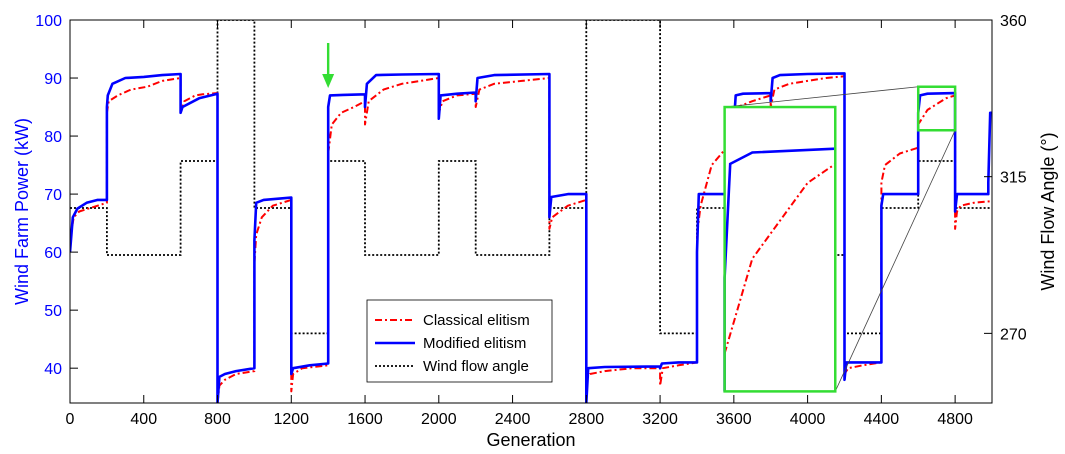 The width and height of the screenshot is (1065, 454). Describe the element at coordinates (1013, 334) in the screenshot. I see `y-right-tick-label: 270` at that location.